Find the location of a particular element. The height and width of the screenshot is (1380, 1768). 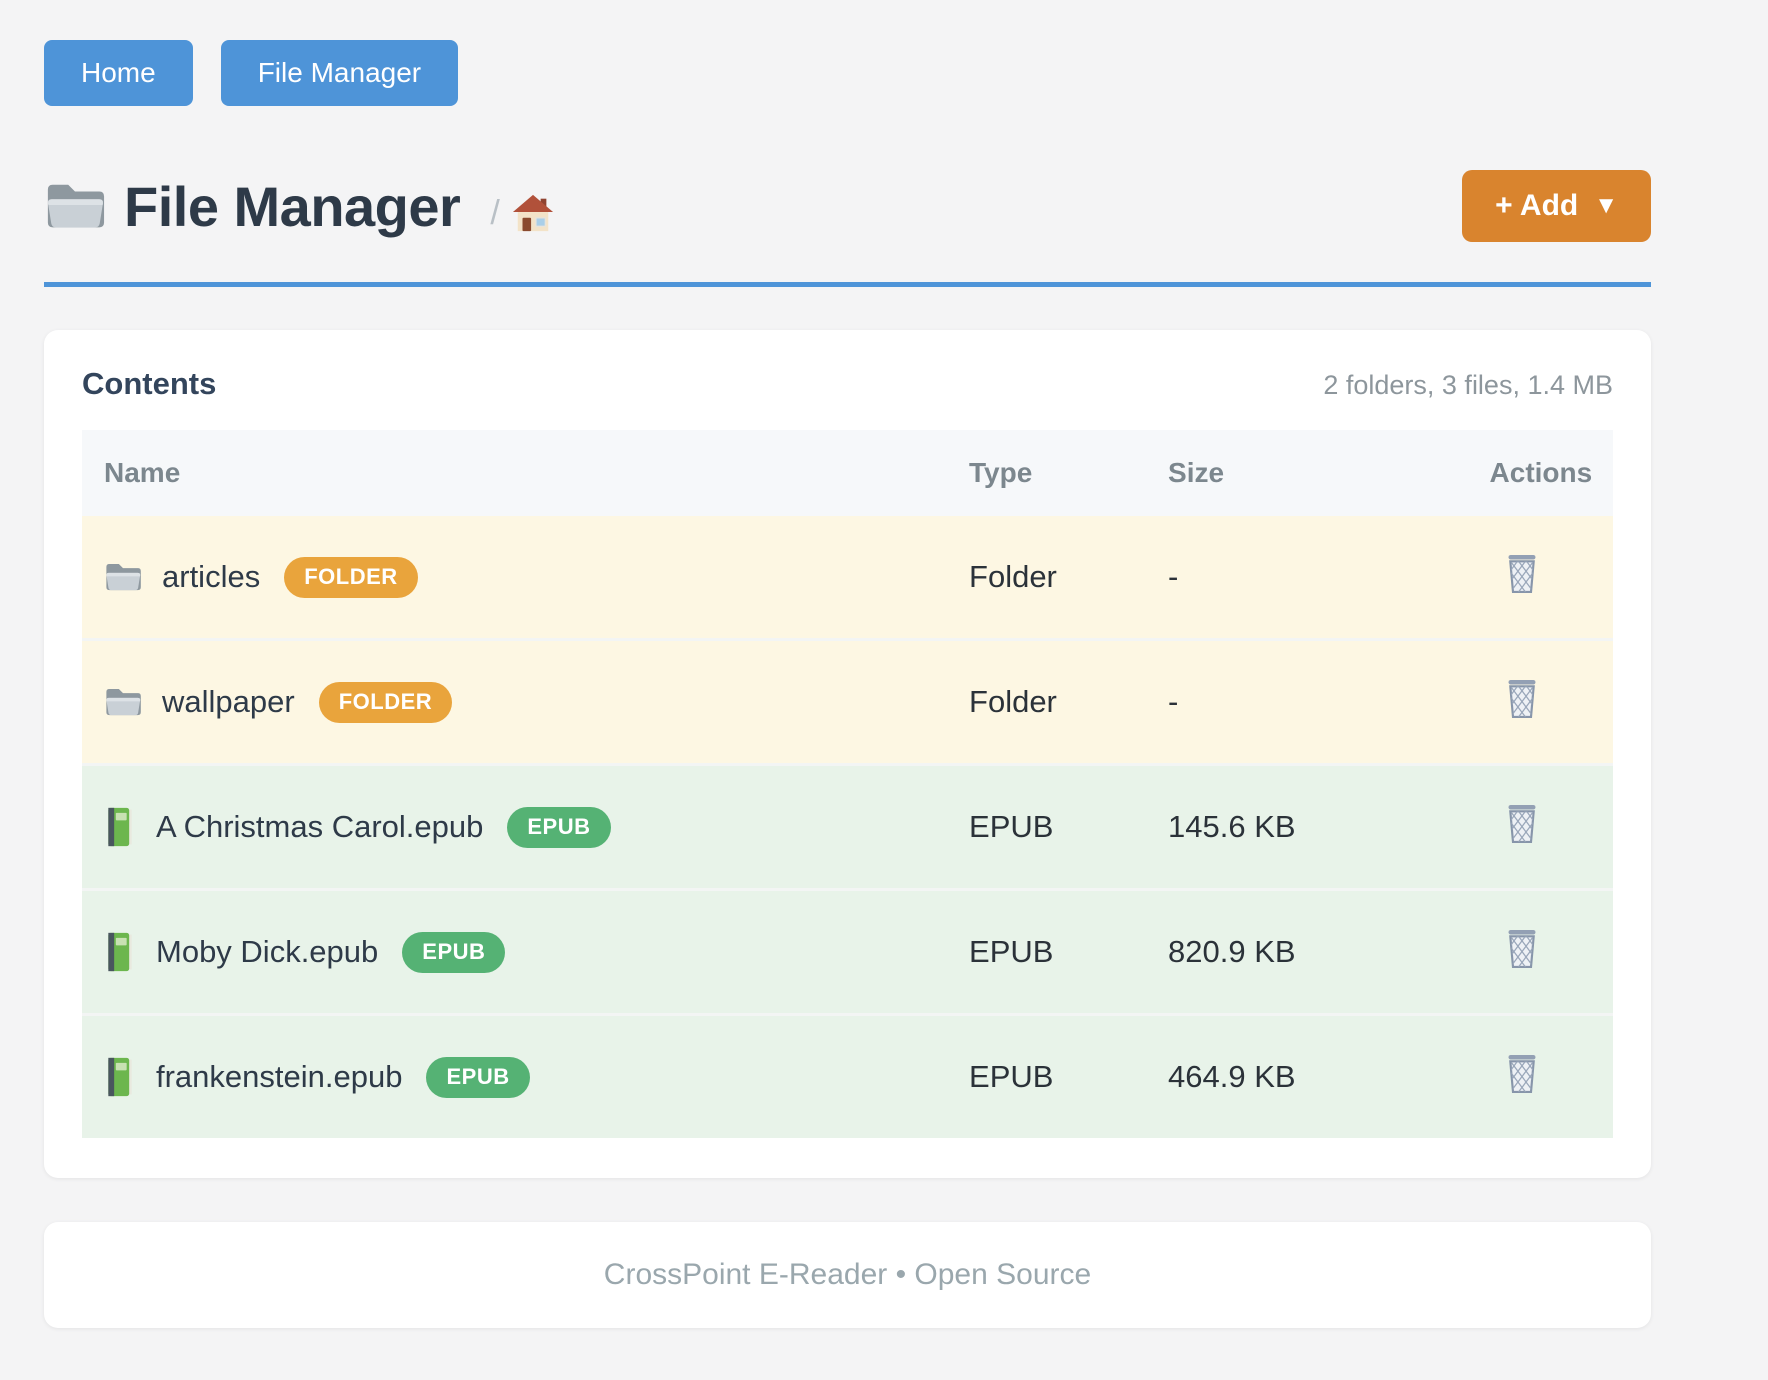

contents-card-header: Contents 2 folders, 3 files, 1.4 MB is located at coordinates (847, 384).